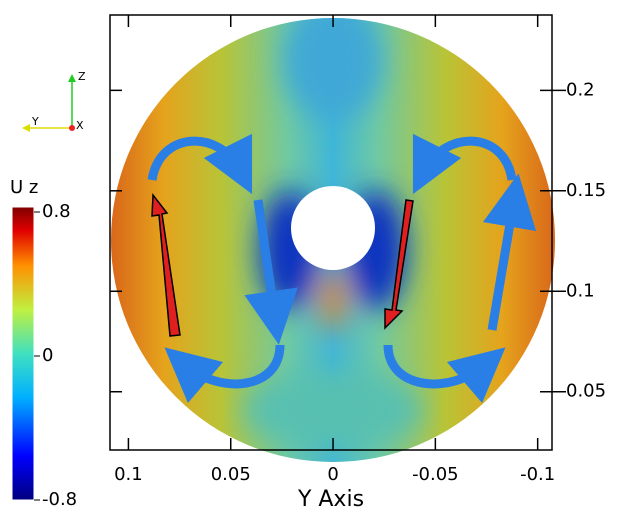 The width and height of the screenshot is (619, 517). I want to click on x-tick-label: 0.1, so click(128, 474).